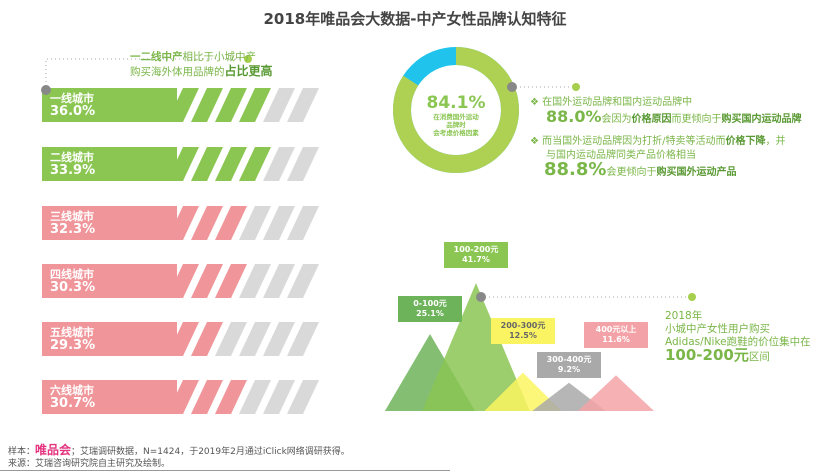 The image size is (830, 472). I want to click on donut-caption: 在消费国外运动, so click(456, 117).